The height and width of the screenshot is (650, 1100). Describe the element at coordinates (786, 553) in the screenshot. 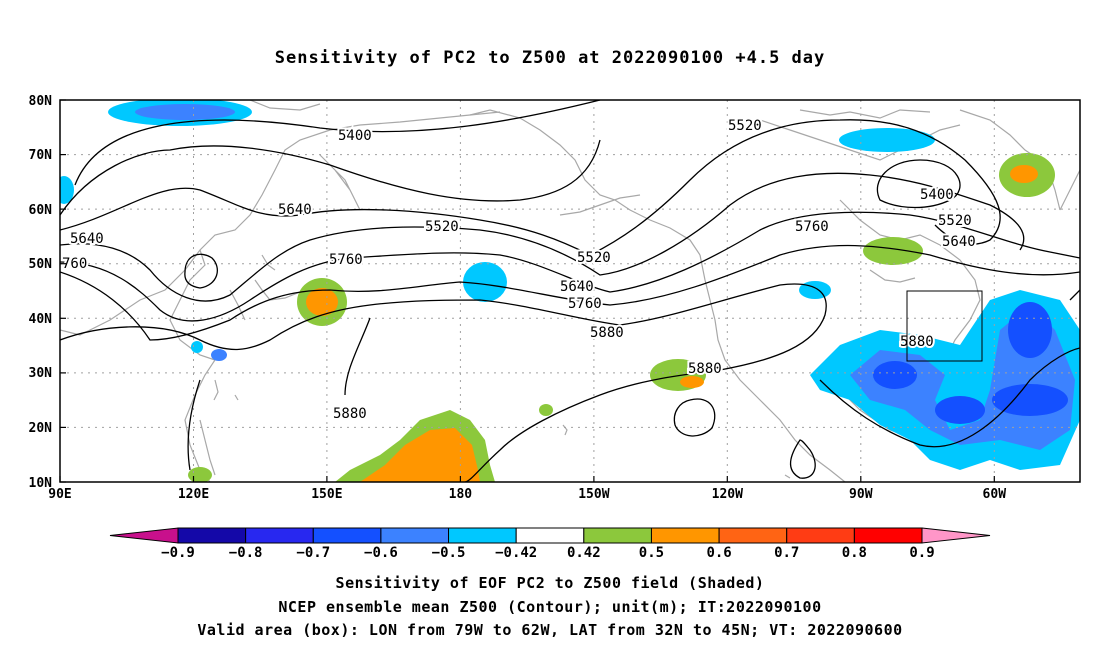

I see `colorbar-label: 0.7` at that location.